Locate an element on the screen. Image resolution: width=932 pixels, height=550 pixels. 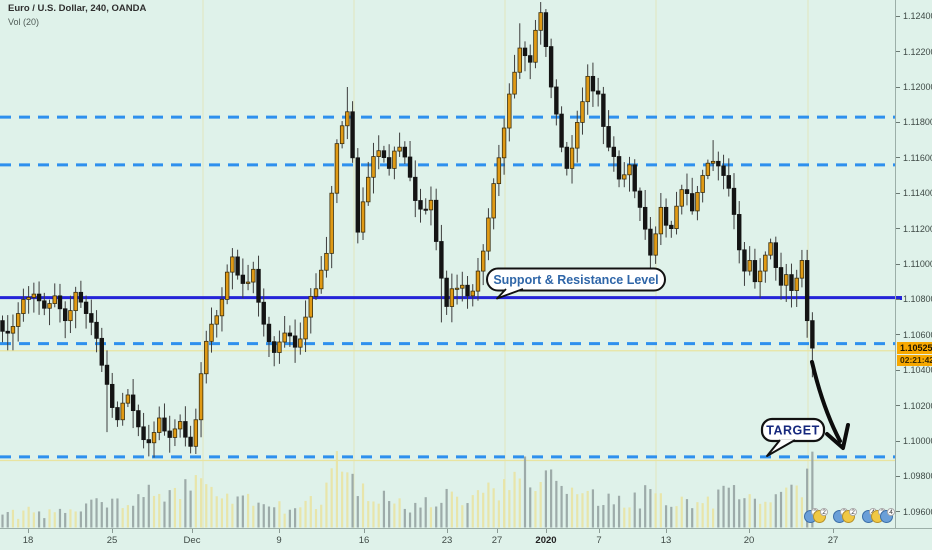
time-tick-label: 18 is located at coordinates (28, 540).